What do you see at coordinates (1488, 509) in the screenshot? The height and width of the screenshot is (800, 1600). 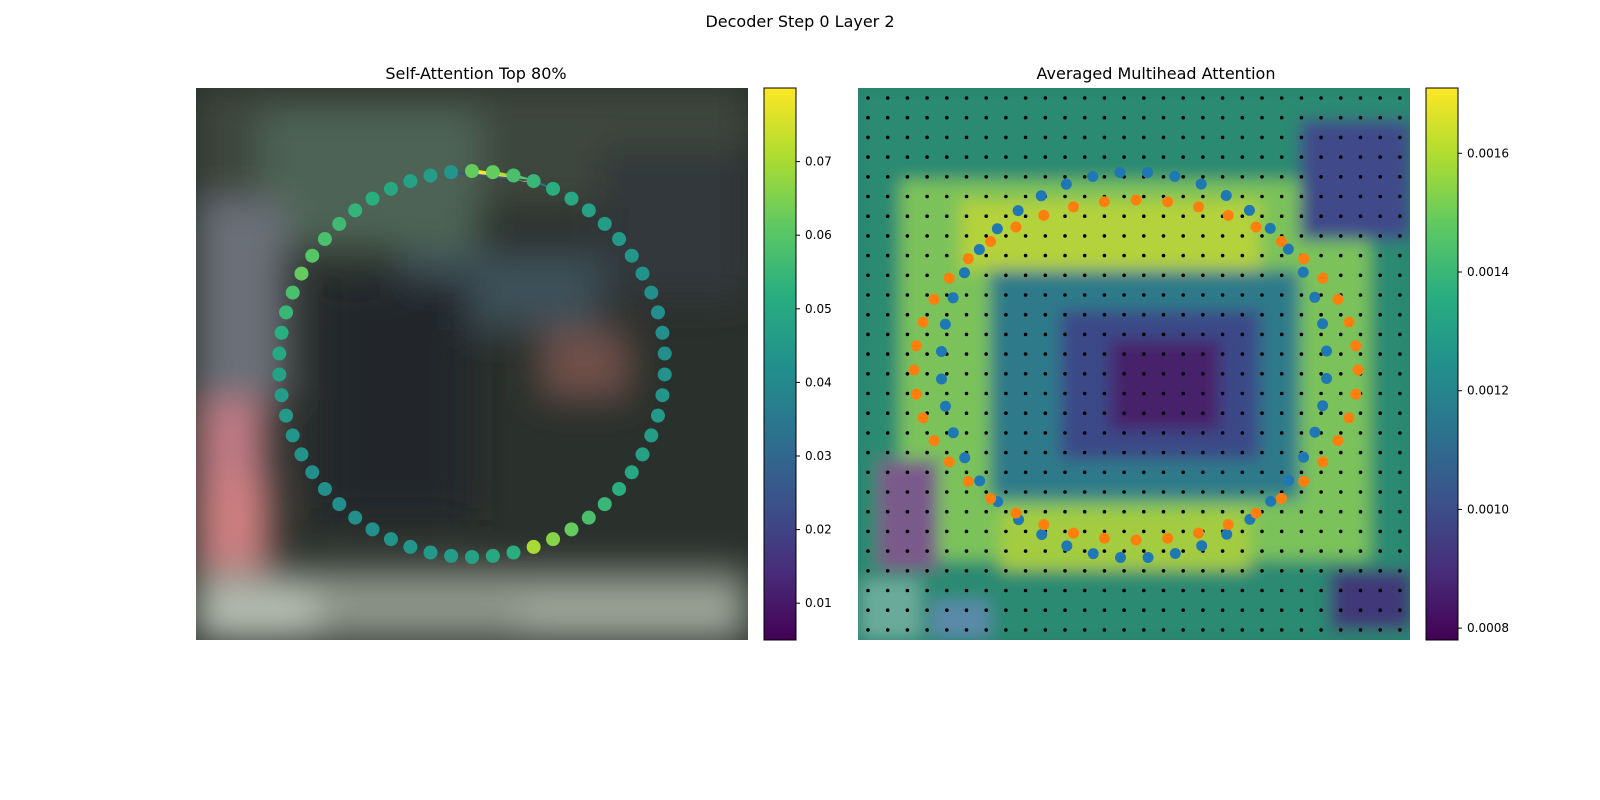 I see `colorbar-tick-label: 0.0010` at bounding box center [1488, 509].